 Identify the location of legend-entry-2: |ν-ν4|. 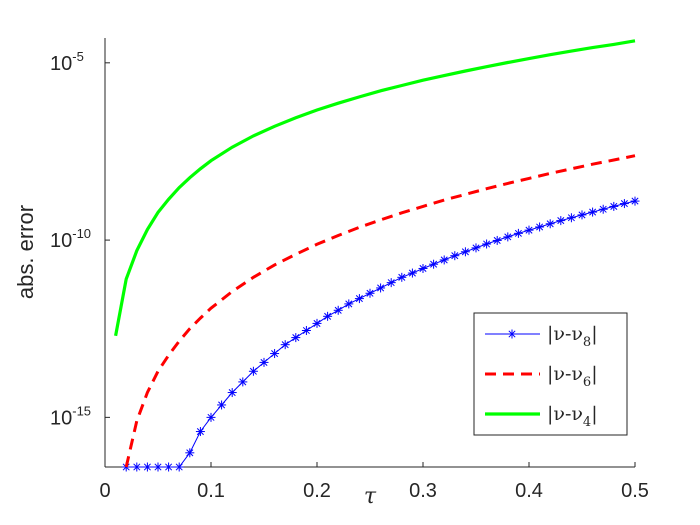
(541, 416).